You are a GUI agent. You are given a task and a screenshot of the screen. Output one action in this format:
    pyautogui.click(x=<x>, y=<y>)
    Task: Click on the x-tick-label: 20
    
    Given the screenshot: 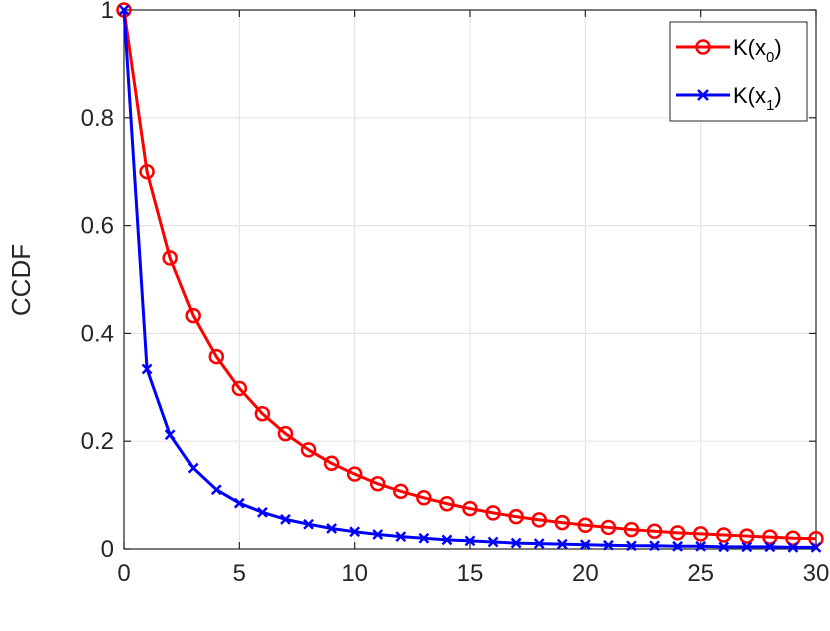 What is the action you would take?
    pyautogui.click(x=585, y=573)
    